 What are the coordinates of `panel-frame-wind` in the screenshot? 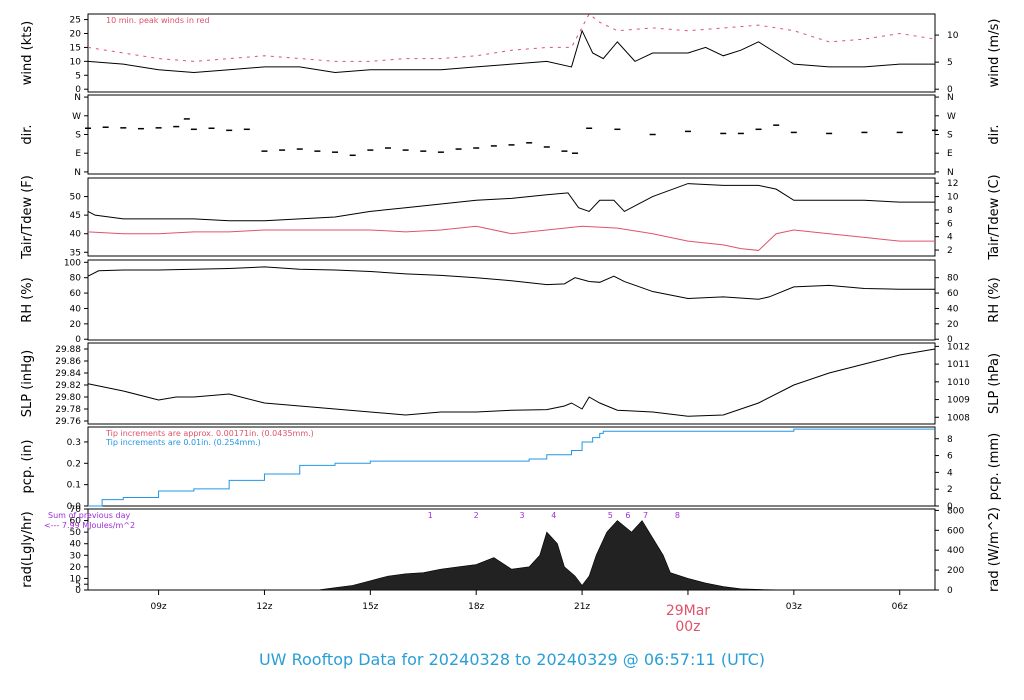 It's located at (511, 53).